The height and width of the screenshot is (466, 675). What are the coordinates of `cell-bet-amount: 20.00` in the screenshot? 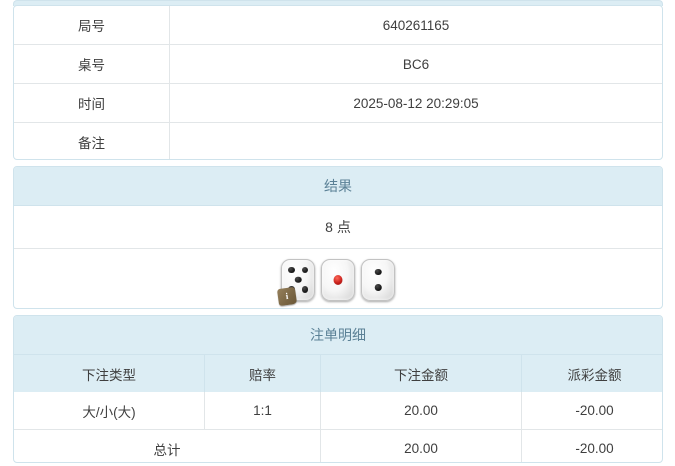 It's located at (421, 411).